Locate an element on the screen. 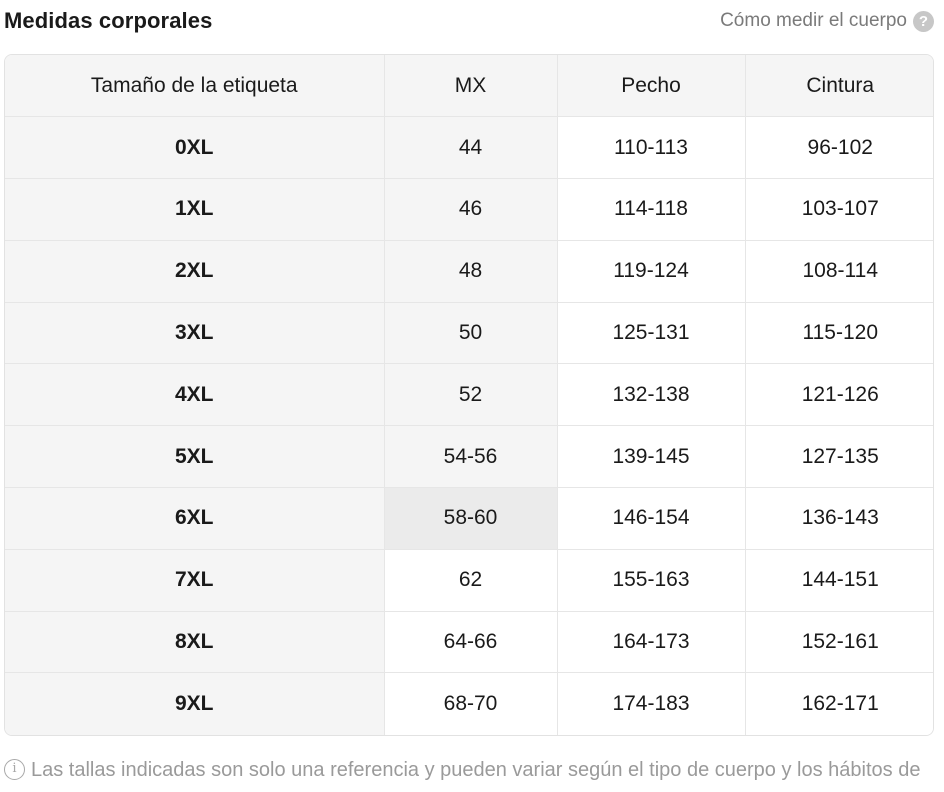 This screenshot has width=944, height=792. cell-mx: 64-66 is located at coordinates (471, 642).